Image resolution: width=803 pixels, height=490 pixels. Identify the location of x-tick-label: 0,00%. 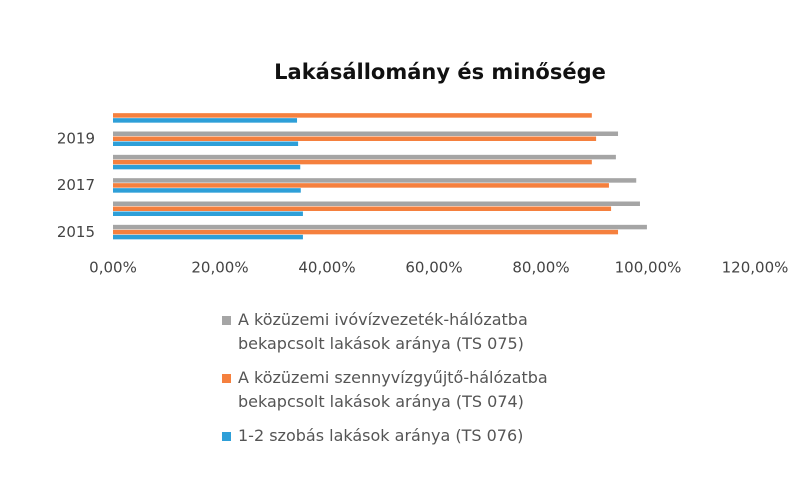
(113, 268).